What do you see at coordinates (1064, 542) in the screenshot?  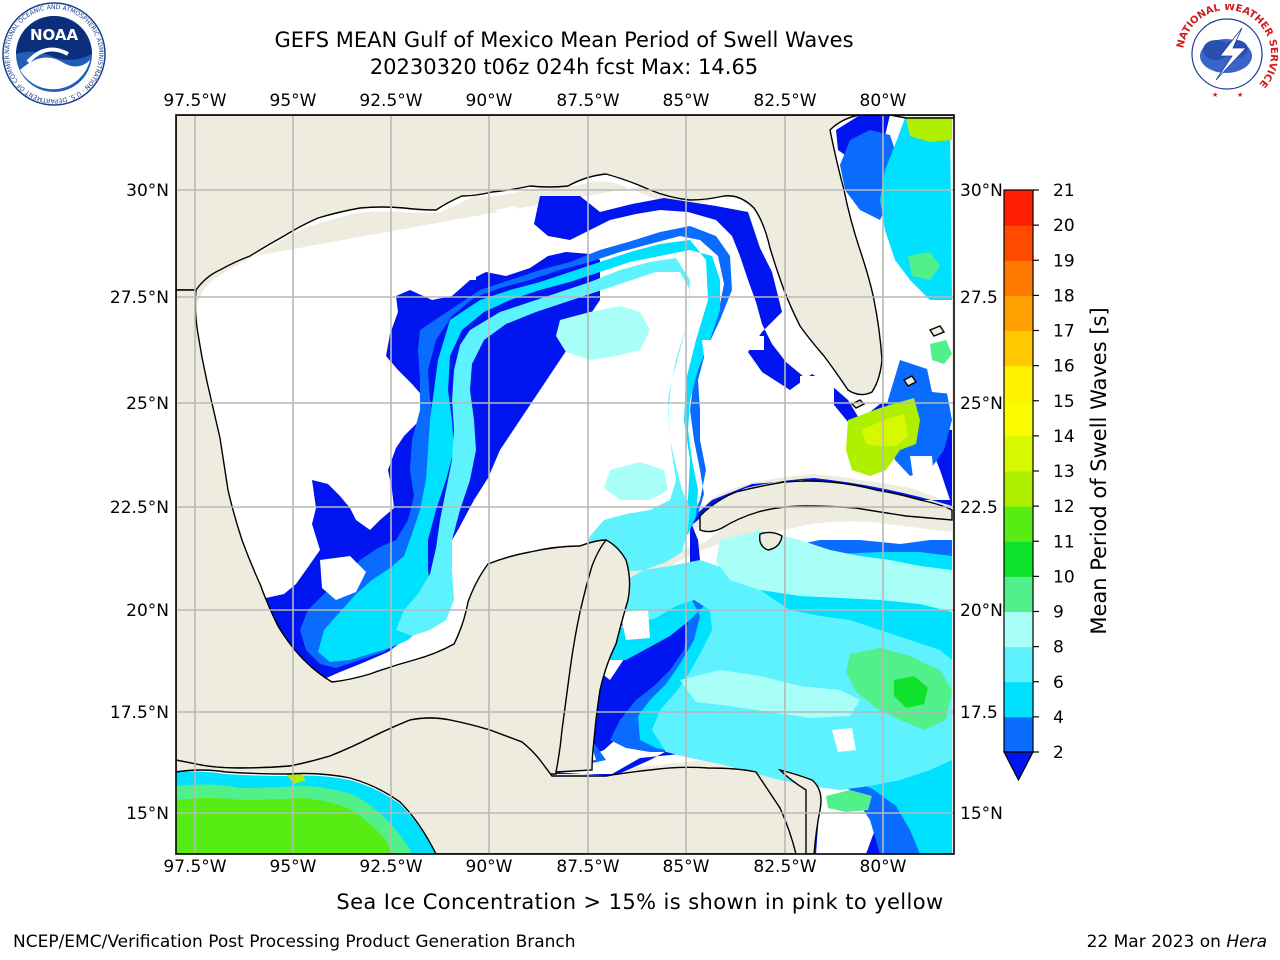 I see `colorbar-tick-label: 11` at bounding box center [1064, 542].